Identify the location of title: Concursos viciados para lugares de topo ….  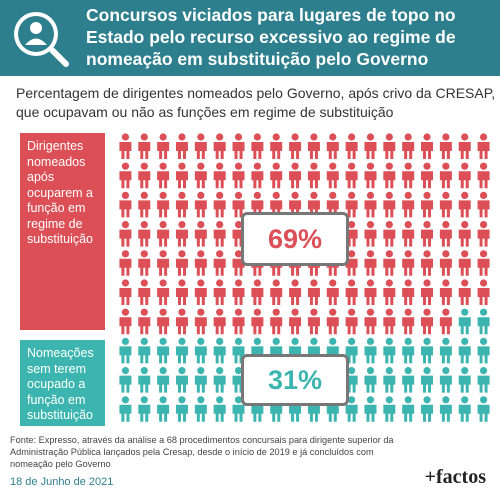
(271, 37).